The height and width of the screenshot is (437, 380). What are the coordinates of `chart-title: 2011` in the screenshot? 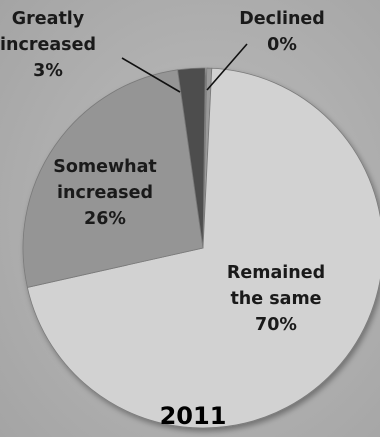 It's located at (193, 416).